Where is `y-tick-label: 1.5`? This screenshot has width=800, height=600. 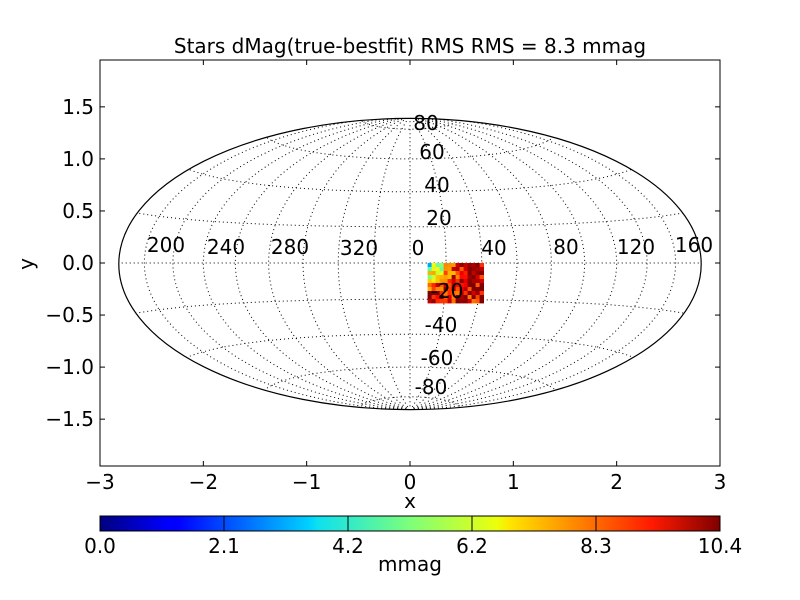 y-tick-label: 1.5 is located at coordinates (78, 107).